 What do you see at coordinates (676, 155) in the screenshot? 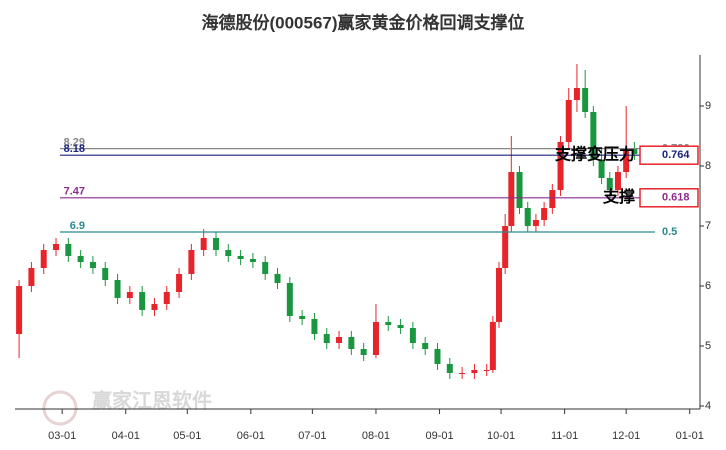
I see `level-ratio-label: 0.764` at bounding box center [676, 155].